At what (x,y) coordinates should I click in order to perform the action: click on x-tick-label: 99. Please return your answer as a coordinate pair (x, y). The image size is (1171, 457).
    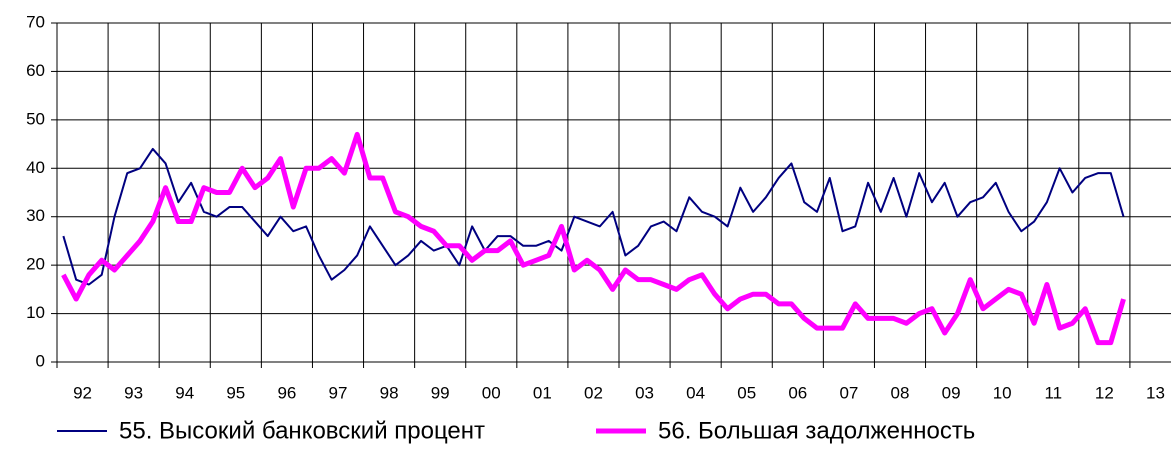
    Looking at the image, I should click on (440, 392).